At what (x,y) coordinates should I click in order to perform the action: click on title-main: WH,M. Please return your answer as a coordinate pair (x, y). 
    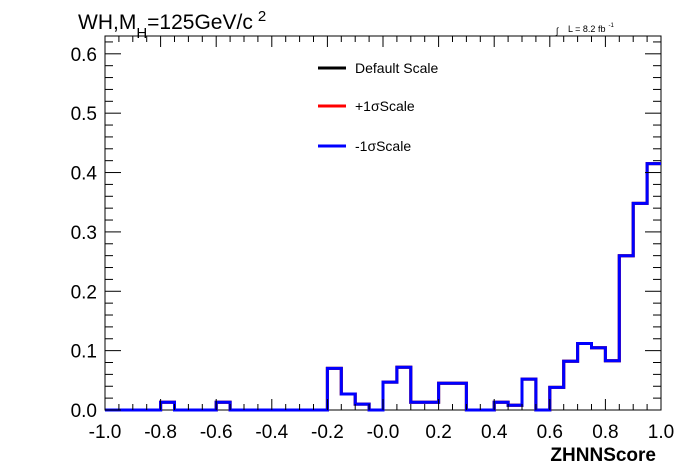
    Looking at the image, I should click on (107, 22).